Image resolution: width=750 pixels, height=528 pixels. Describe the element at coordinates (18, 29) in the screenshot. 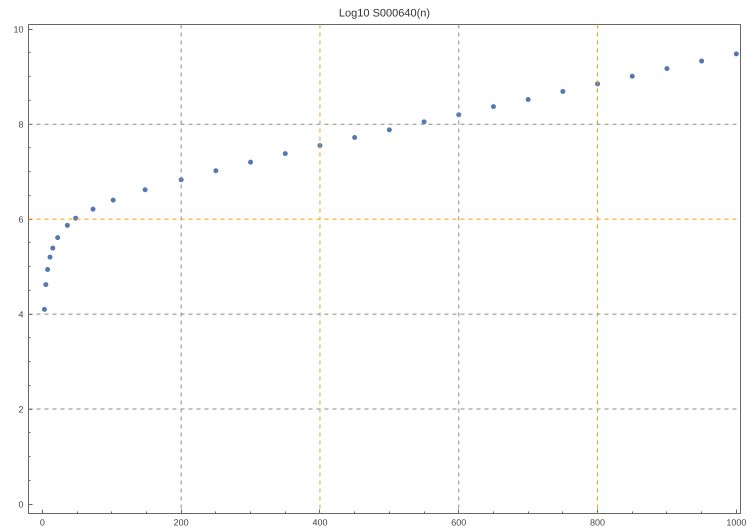

I see `y-tick-label: 10` at that location.